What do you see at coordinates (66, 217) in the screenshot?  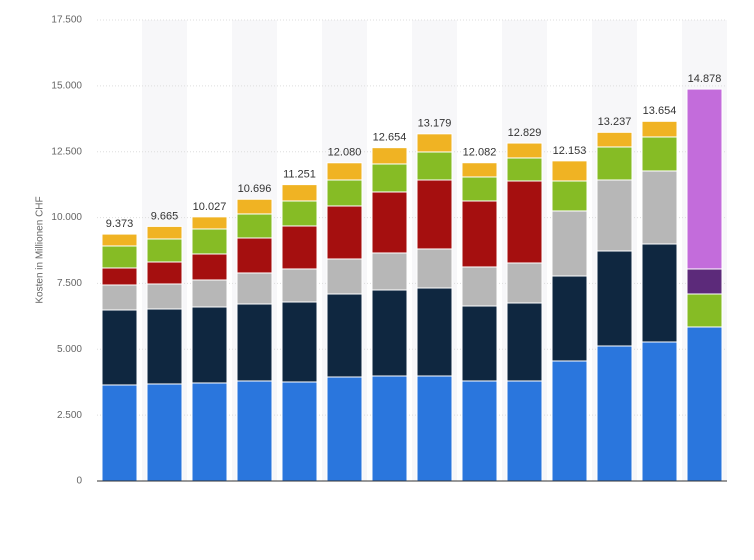 I see `y-tick-label: 10.000` at bounding box center [66, 217].